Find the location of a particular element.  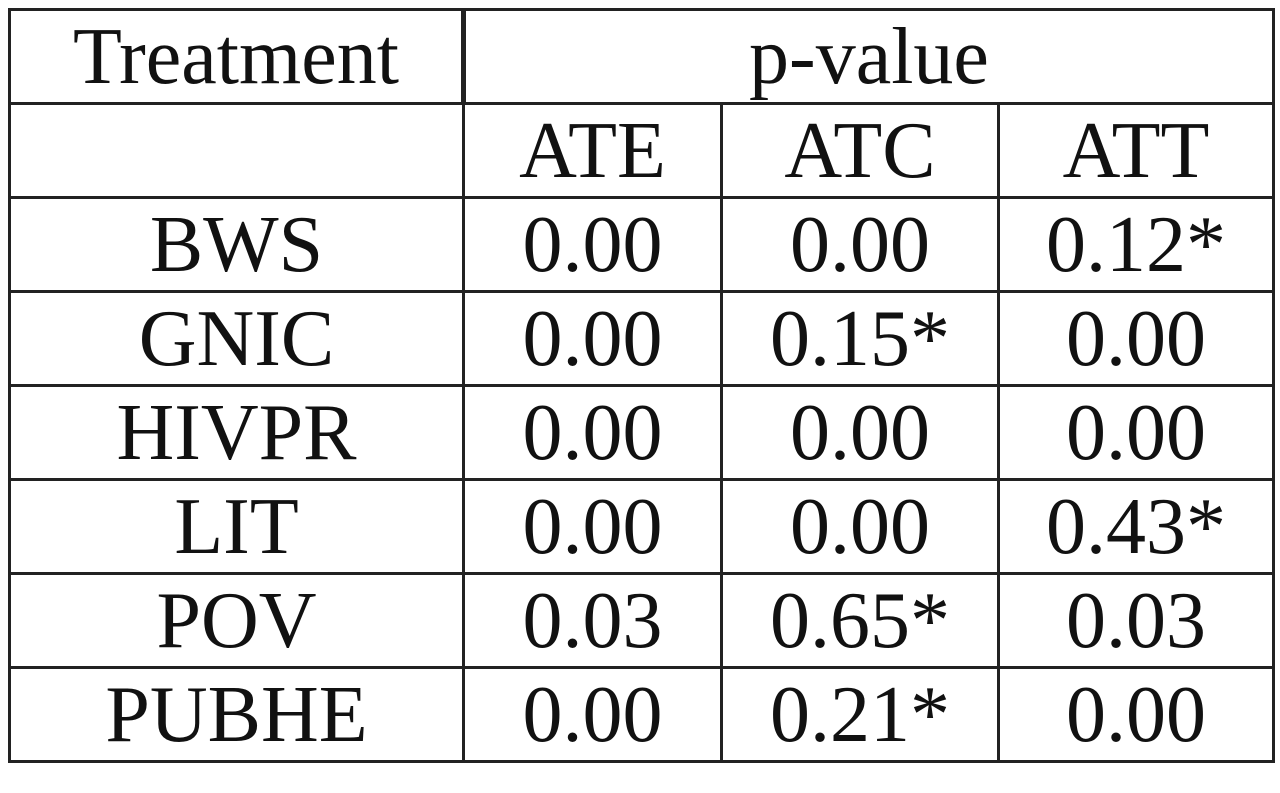

p-value-cell: 0.43* is located at coordinates (1136, 526).